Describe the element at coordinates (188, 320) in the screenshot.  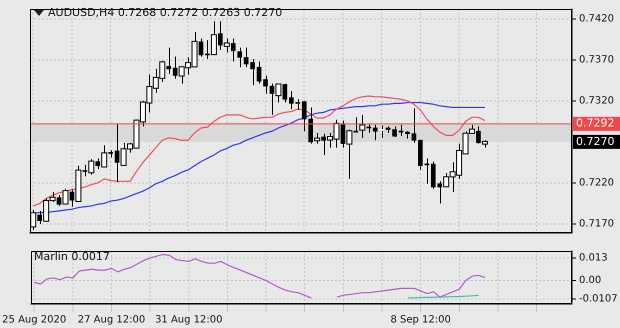
I see `x-tick-label: 31 Aug 12:00` at that location.